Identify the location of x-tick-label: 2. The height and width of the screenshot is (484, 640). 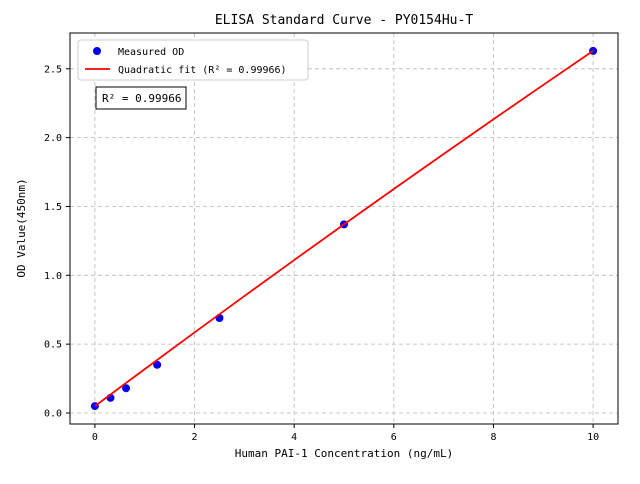
(195, 437).